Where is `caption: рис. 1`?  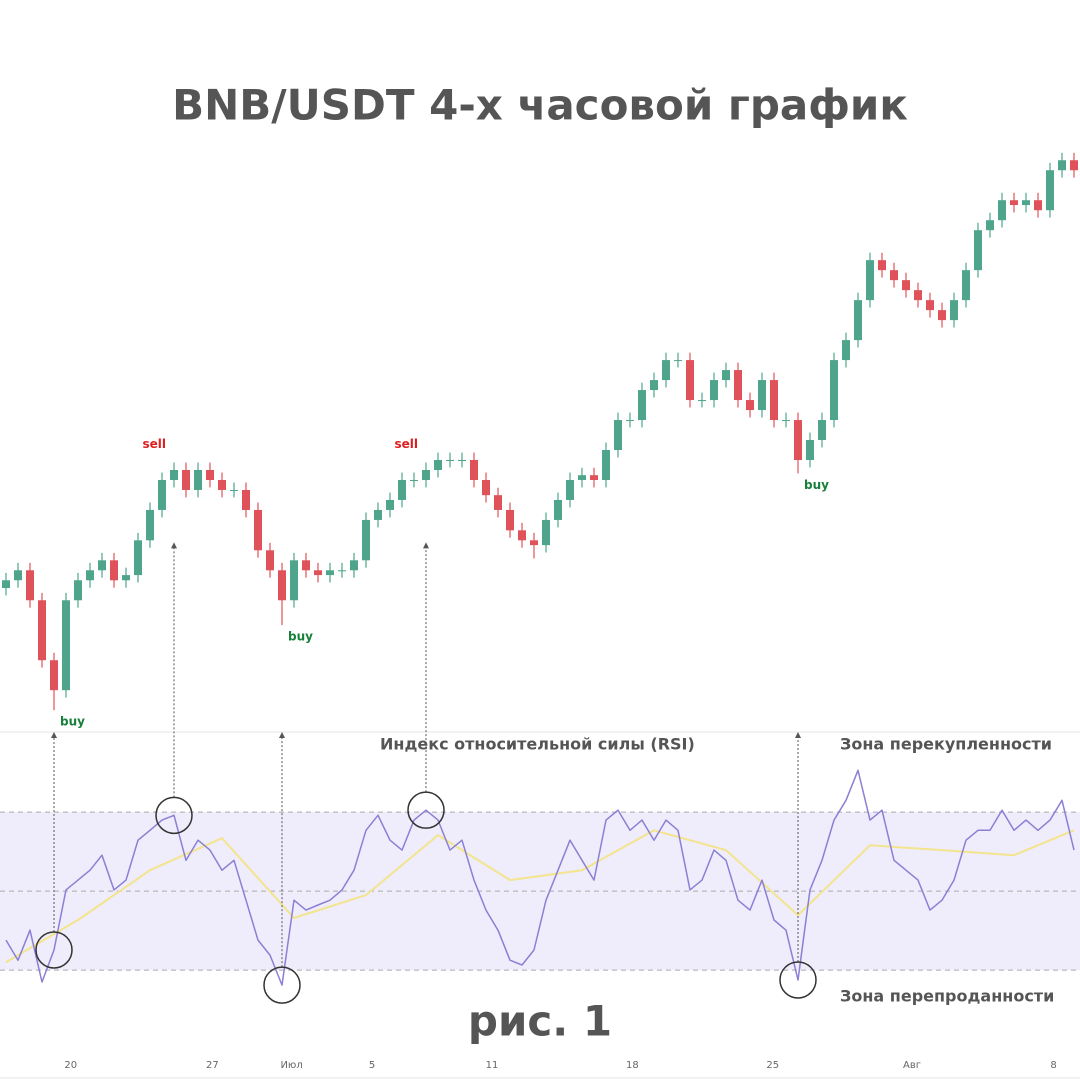
caption: рис. 1 is located at coordinates (540, 1021).